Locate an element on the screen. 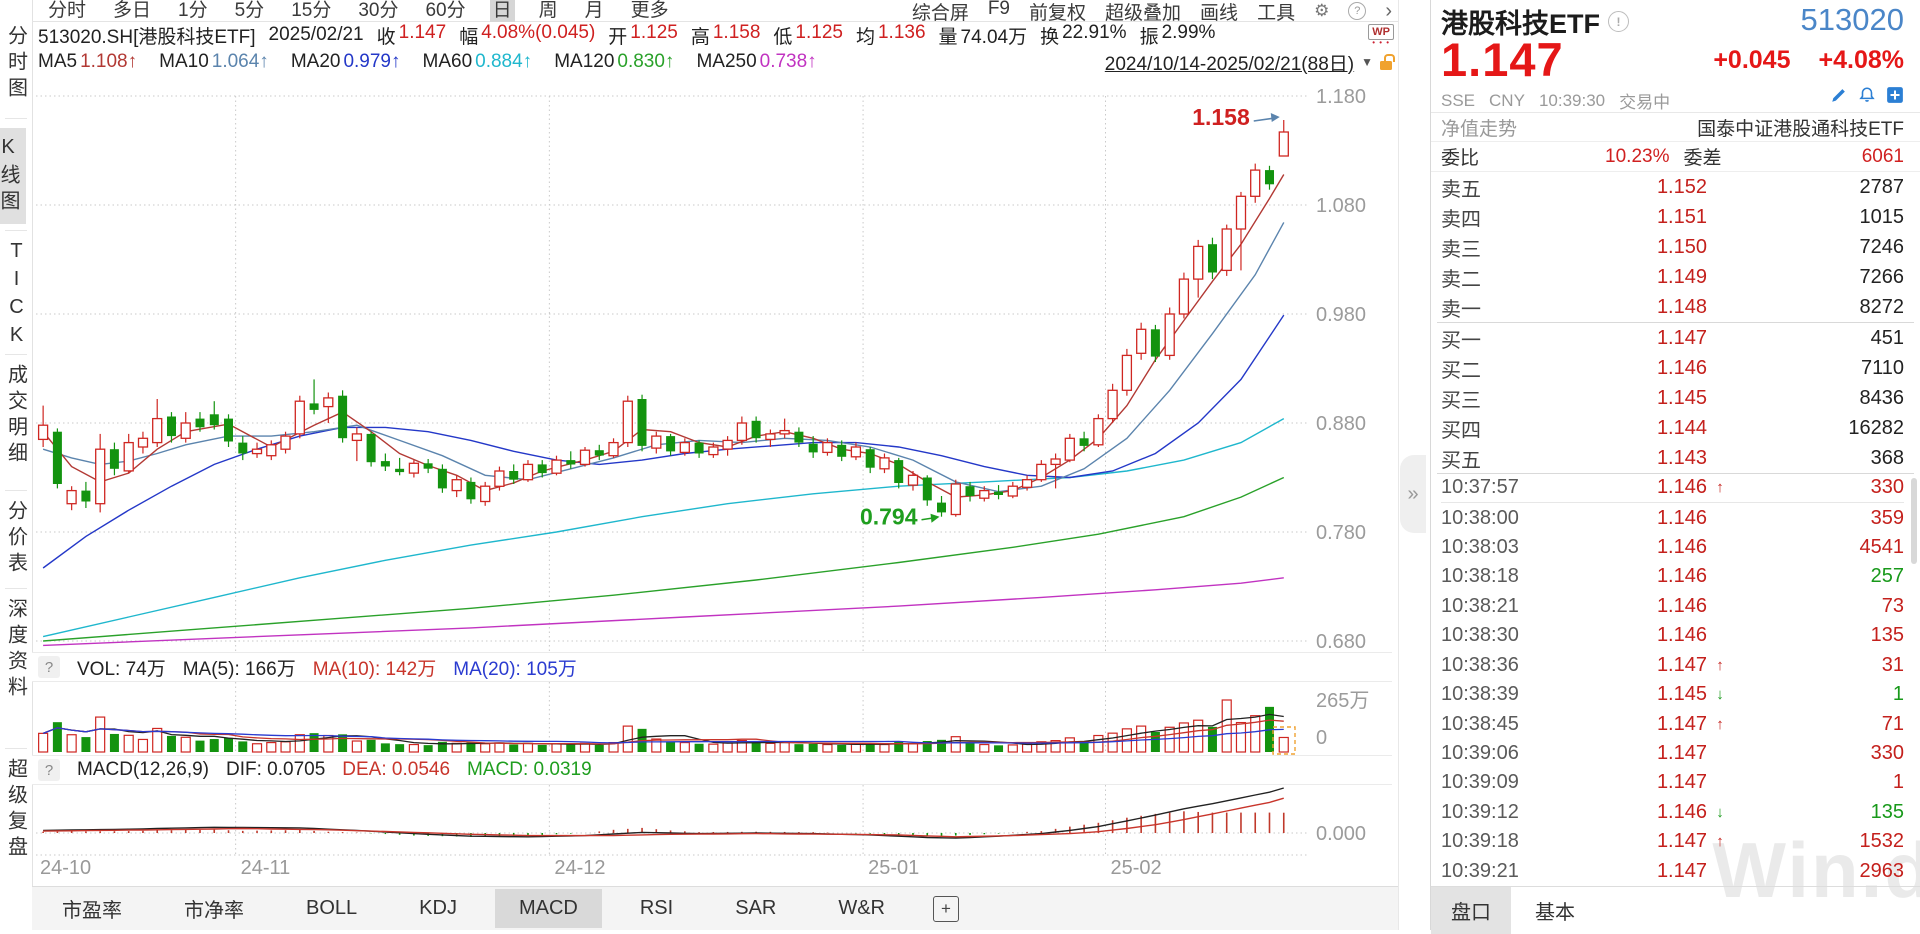  tick-row: 10:38:18 1.146 257 is located at coordinates (1672, 576).